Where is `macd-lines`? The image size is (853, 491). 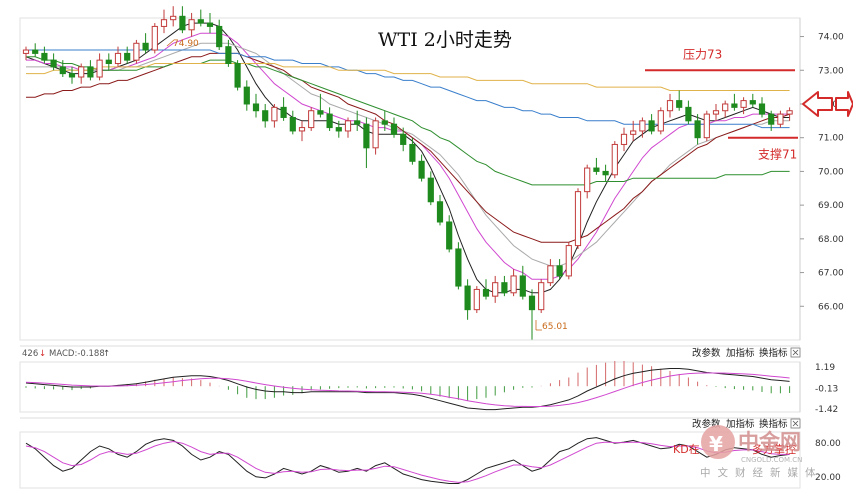
macd-lines is located at coordinates (407, 389).